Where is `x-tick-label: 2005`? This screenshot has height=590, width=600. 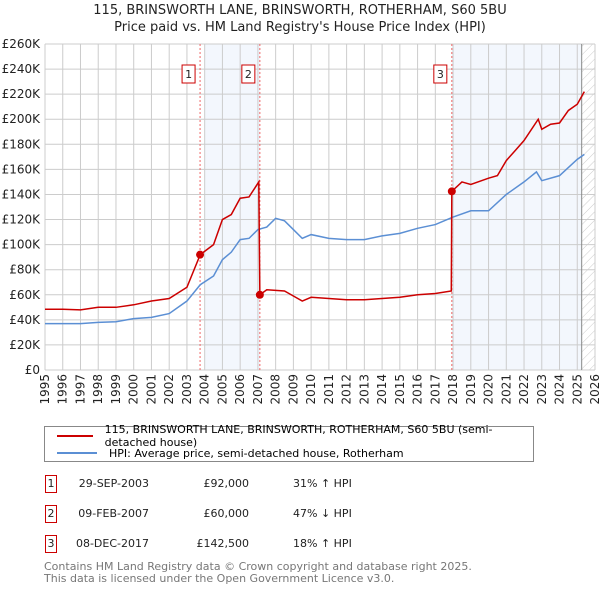
x-tick-label: 2005 is located at coordinates (222, 389).